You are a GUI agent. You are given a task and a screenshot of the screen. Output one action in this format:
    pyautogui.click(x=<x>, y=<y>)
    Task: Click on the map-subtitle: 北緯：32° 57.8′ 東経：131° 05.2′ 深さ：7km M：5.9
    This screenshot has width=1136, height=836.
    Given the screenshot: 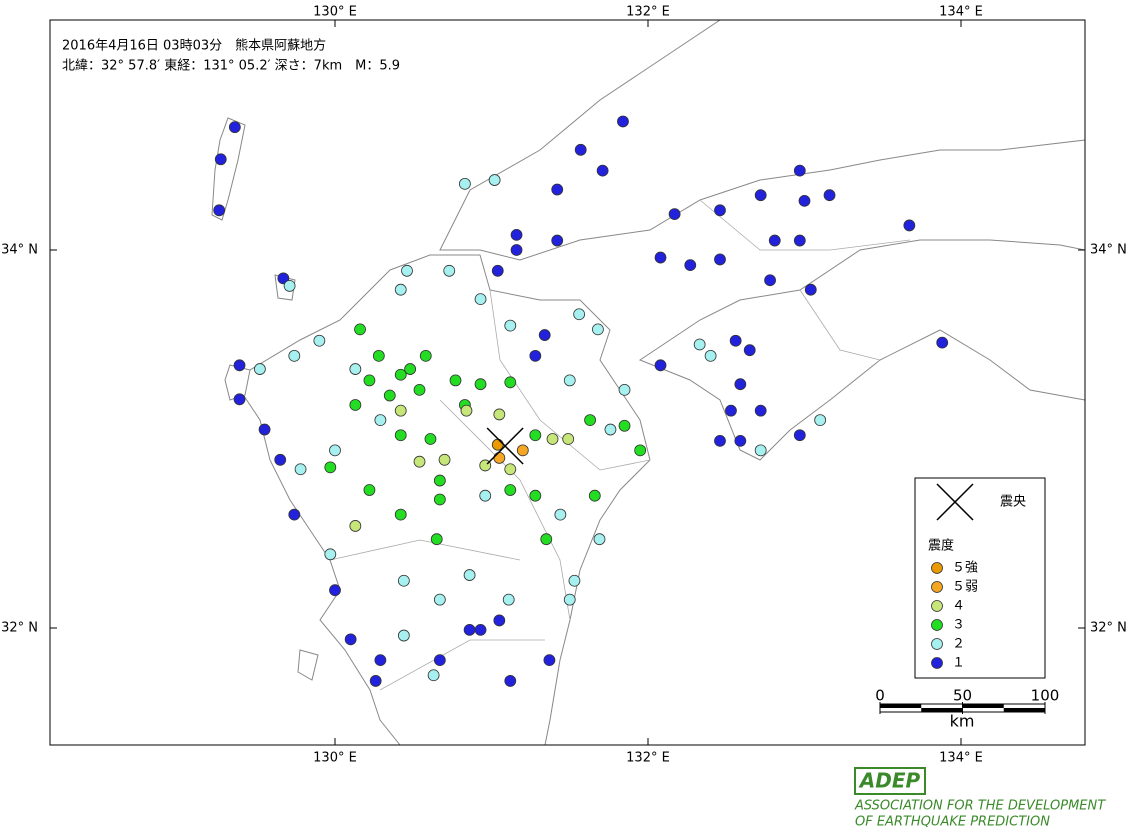 What is the action you would take?
    pyautogui.click(x=231, y=66)
    